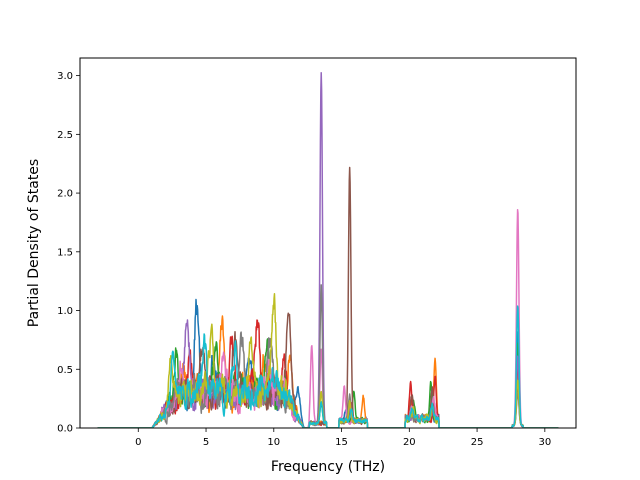 This screenshot has height=480, width=640. I want to click on x-tick-label: 5, so click(206, 442).